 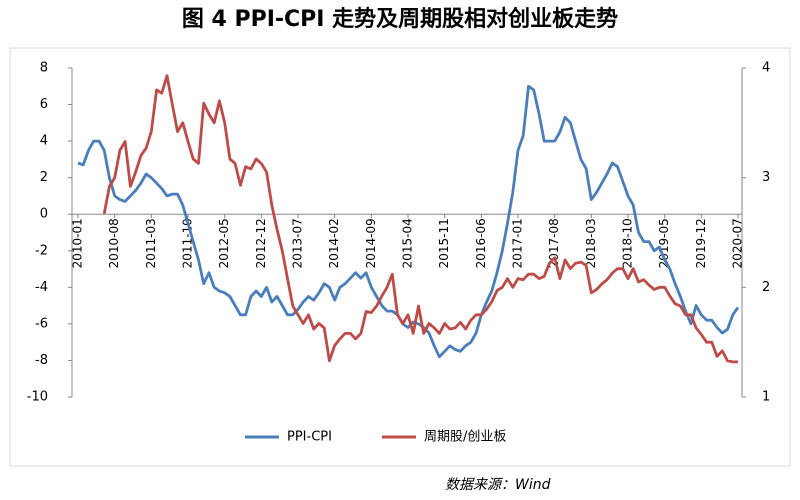 I want to click on x-tick-label: 2019-12, so click(x=701, y=243).